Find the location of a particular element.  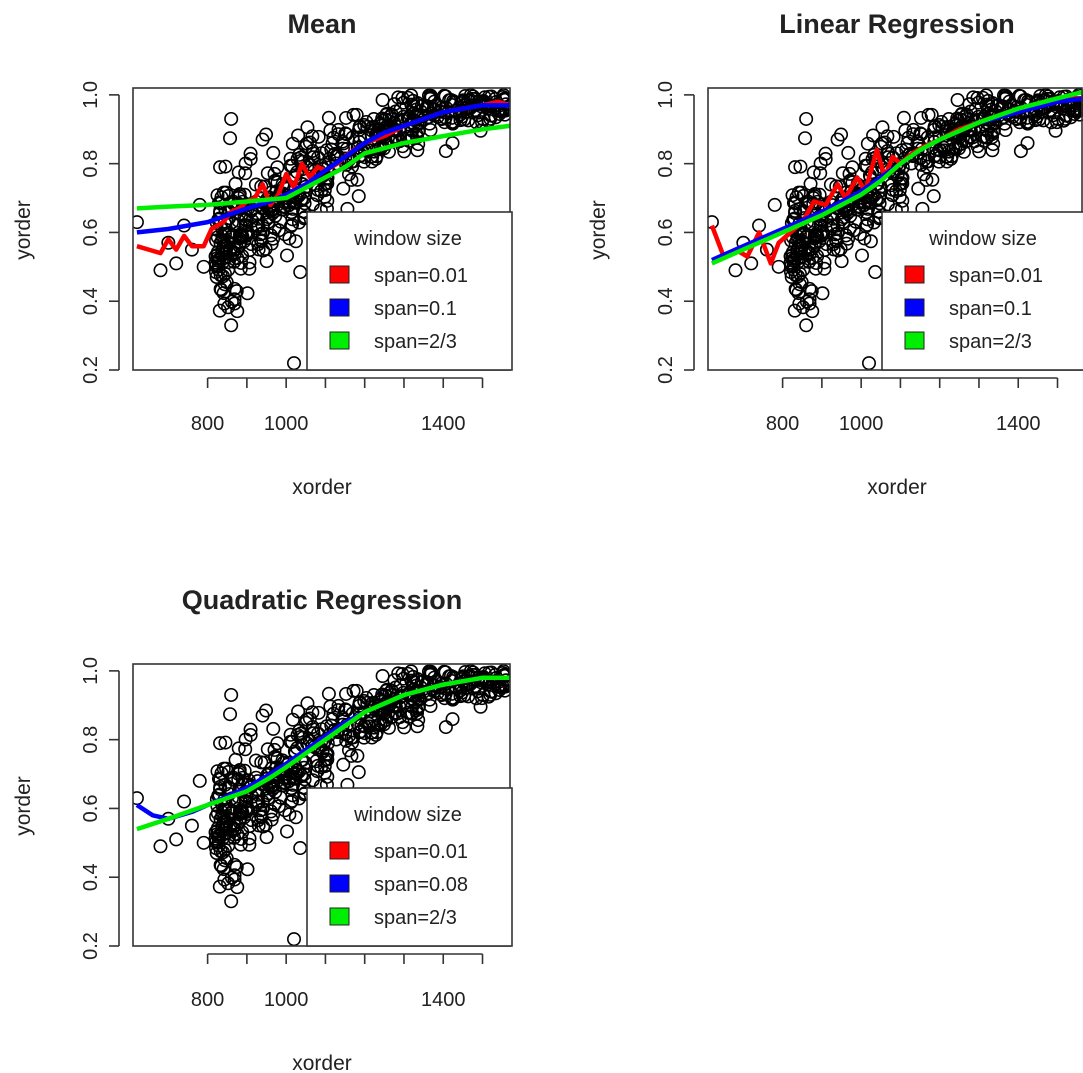

legend-entry-label: span=0.01 is located at coordinates (996, 276).